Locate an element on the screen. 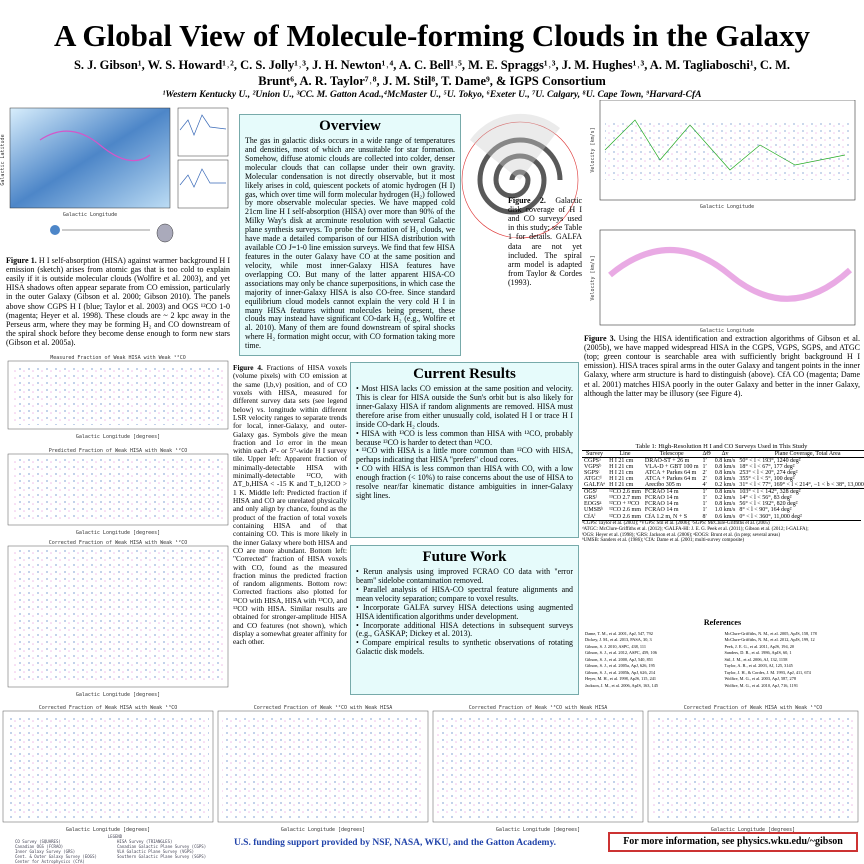 This screenshot has height=864, width=864. reference: Dickey, J. M., et al. 2013, PASA, 30, 3 is located at coordinates (618, 640).